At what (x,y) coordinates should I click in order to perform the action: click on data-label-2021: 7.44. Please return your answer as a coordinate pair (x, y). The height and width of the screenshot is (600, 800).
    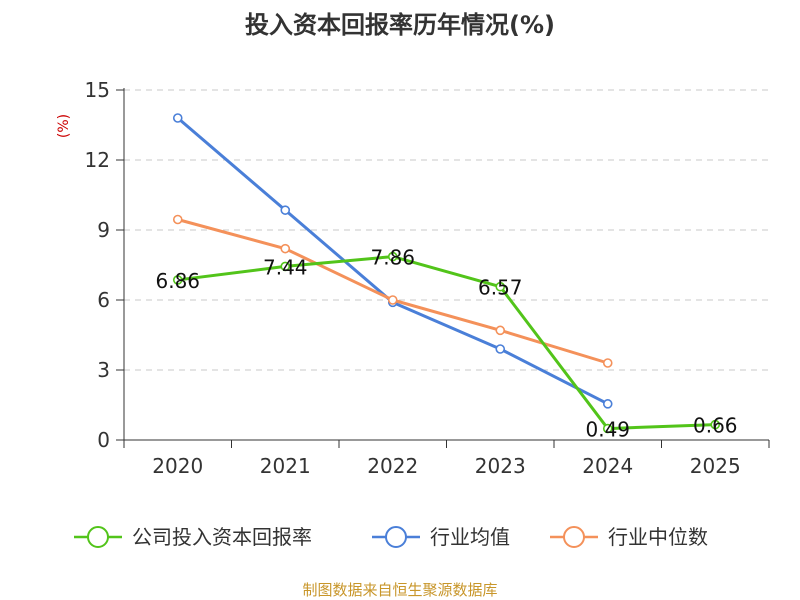
    Looking at the image, I should click on (285, 267).